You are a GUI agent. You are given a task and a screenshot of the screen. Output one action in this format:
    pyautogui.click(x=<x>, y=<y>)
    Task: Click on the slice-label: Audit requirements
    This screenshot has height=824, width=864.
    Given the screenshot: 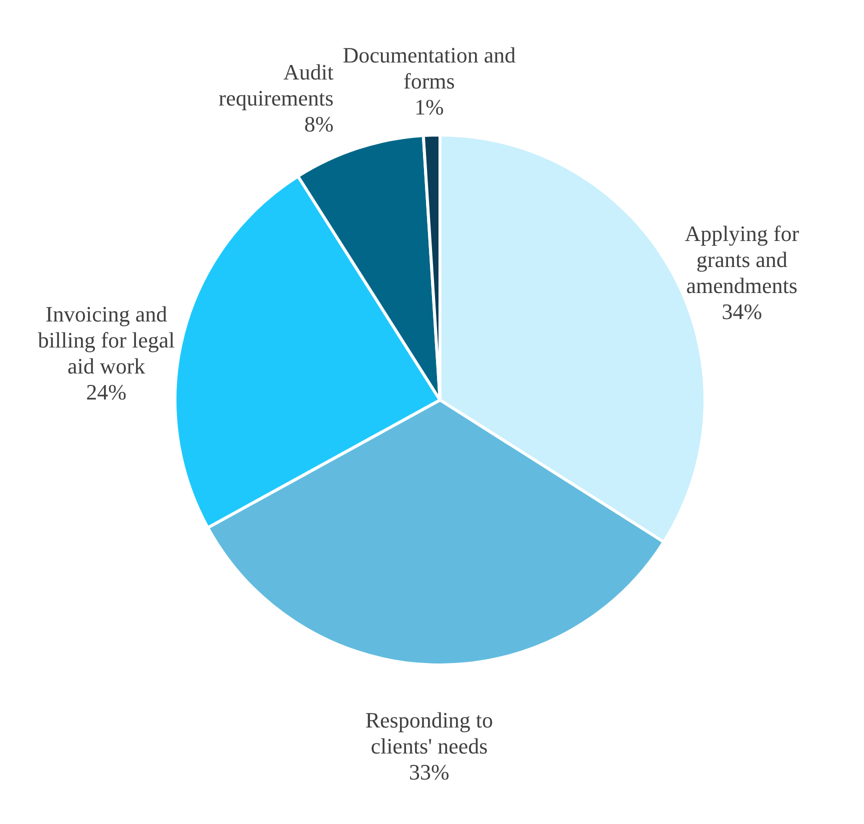 What is the action you would take?
    pyautogui.click(x=276, y=84)
    